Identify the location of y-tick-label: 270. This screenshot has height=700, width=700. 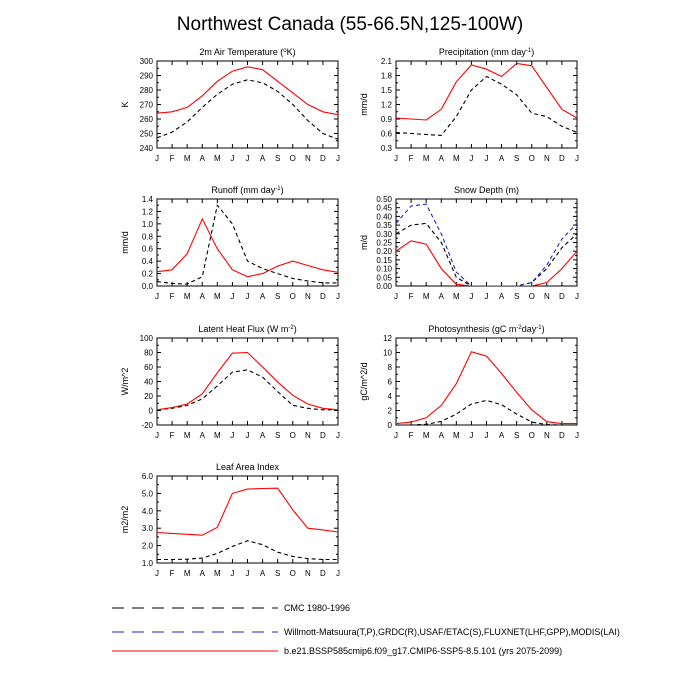
(147, 105).